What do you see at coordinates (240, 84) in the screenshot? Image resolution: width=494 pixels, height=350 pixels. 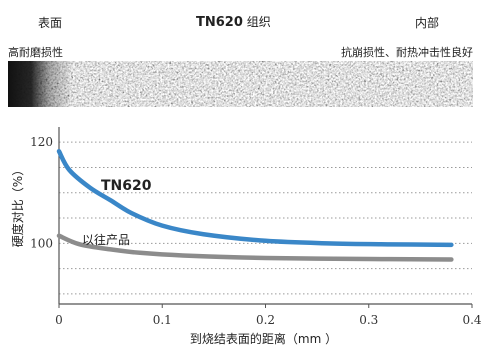 I see `microstructure-image` at bounding box center [240, 84].